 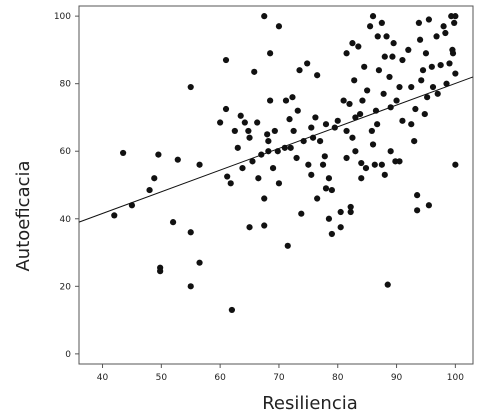 What do you see at coordinates (66, 287) in the screenshot?
I see `y-tick-label: 20` at bounding box center [66, 287].